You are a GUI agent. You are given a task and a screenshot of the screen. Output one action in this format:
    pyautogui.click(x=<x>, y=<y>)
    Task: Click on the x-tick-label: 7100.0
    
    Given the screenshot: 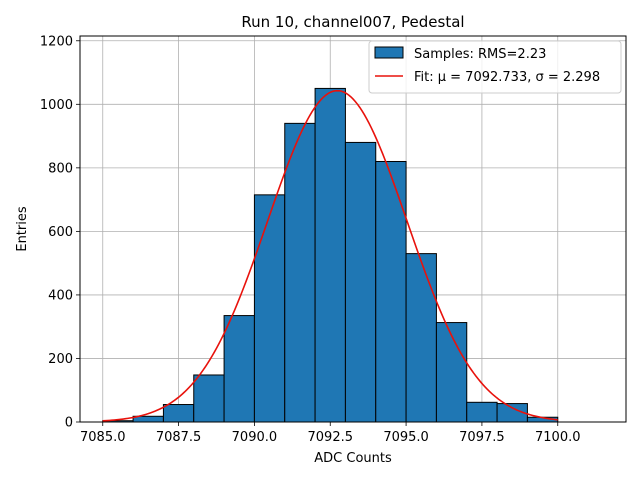 What is the action you would take?
    pyautogui.click(x=558, y=437)
    